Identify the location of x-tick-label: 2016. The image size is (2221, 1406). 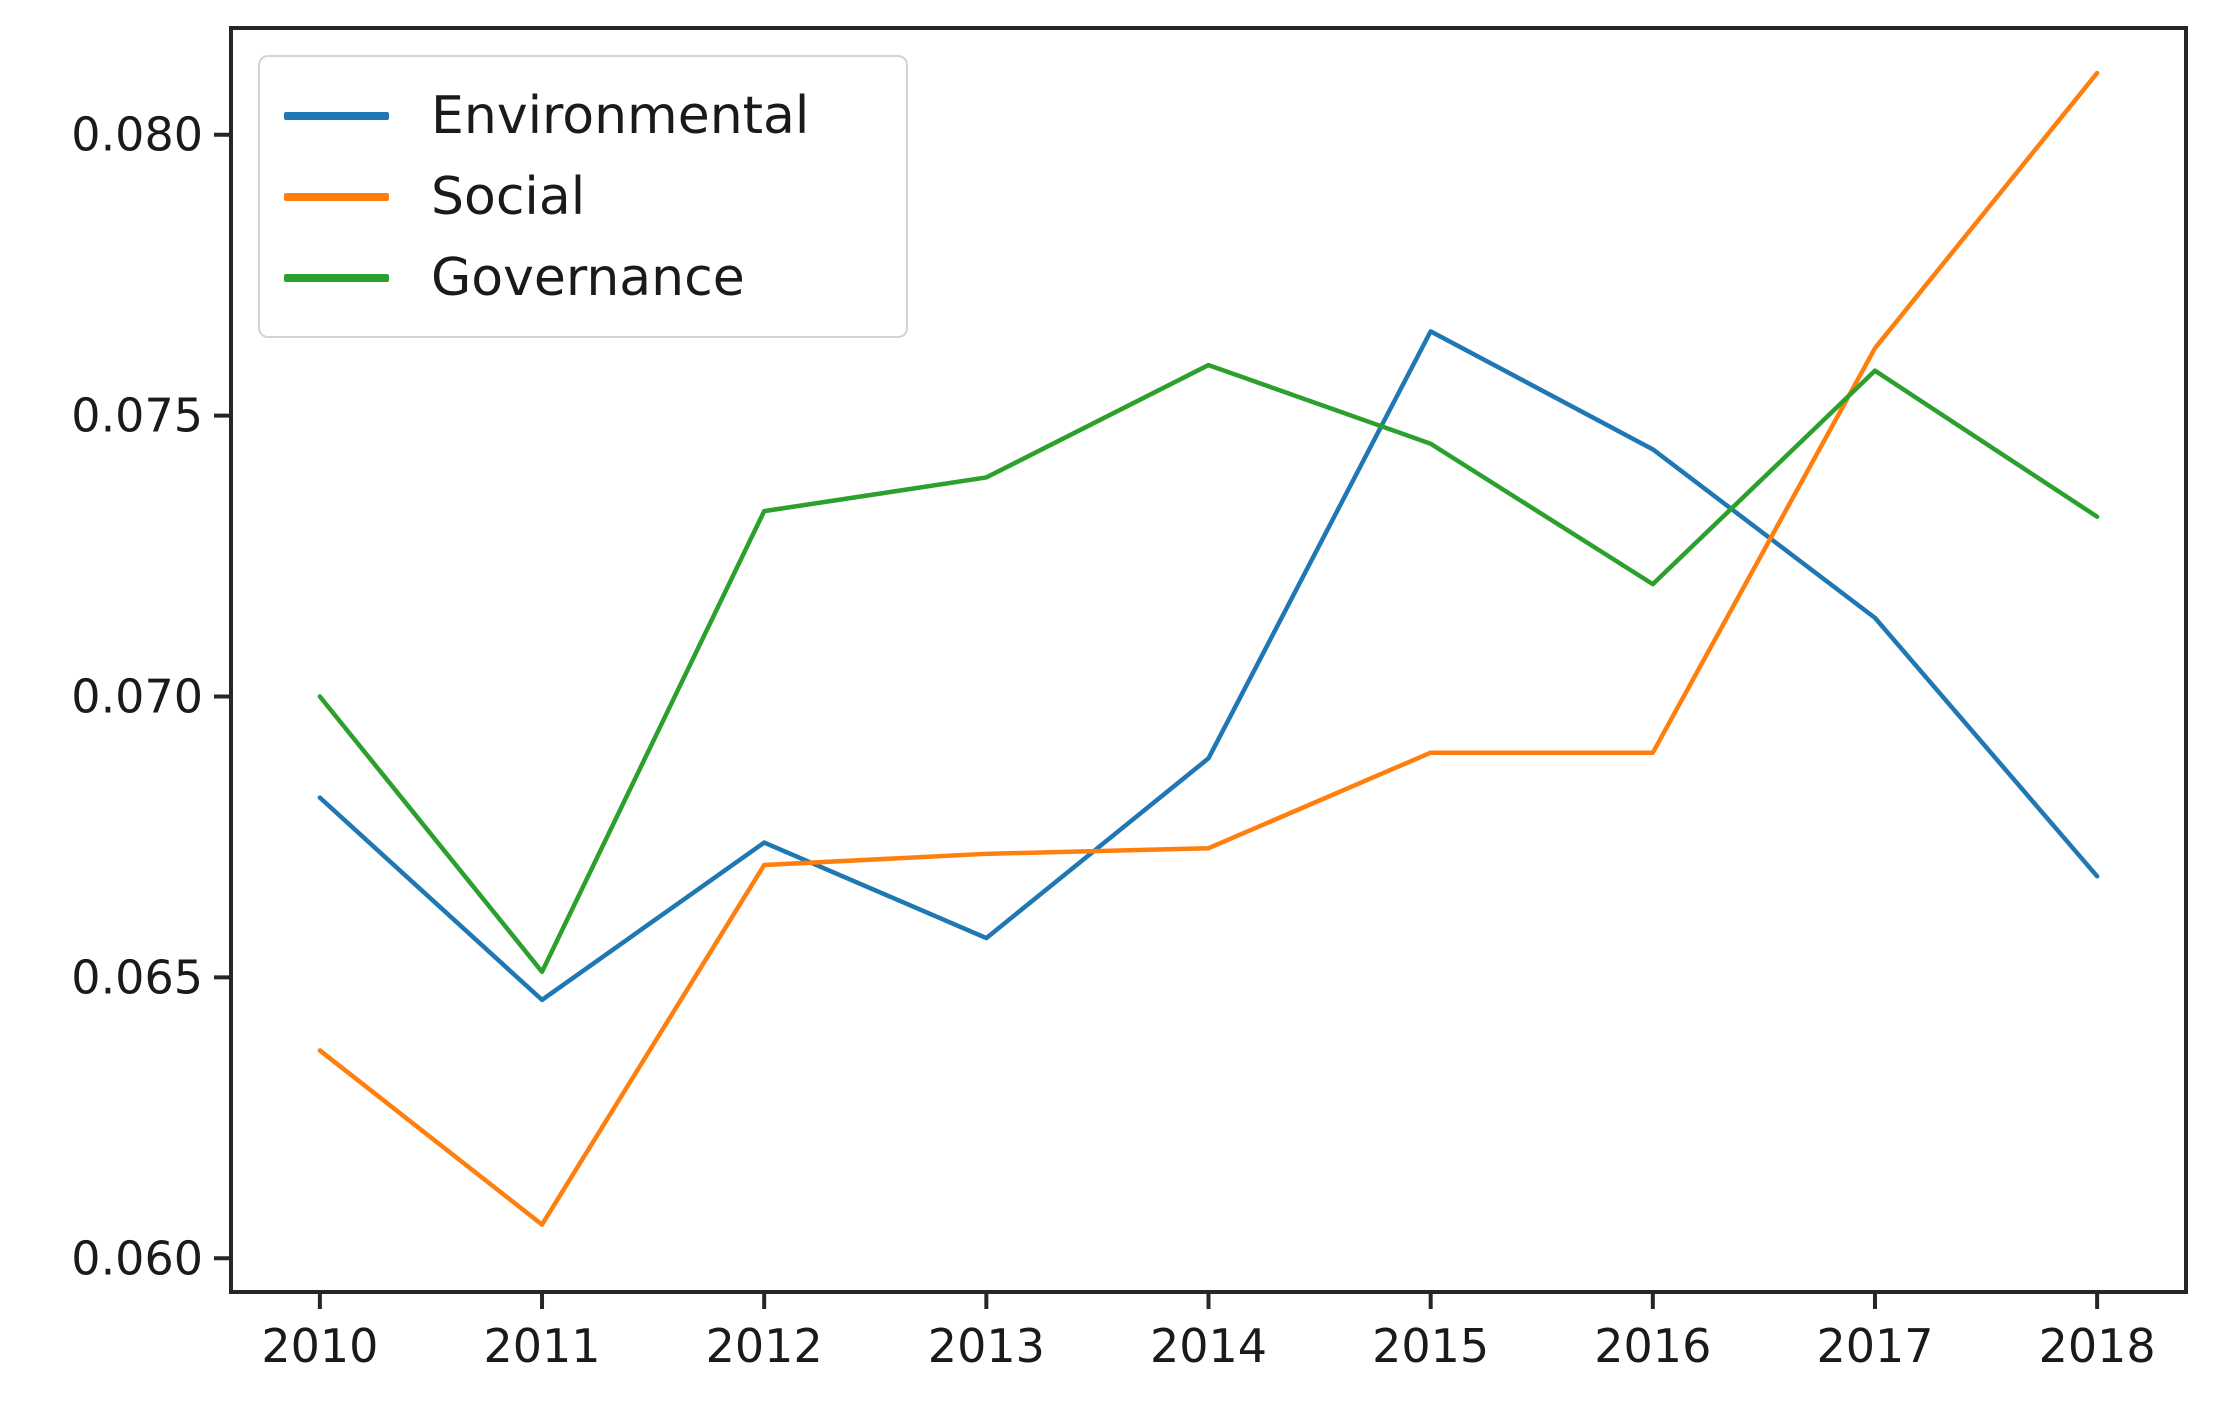
(1652, 1346).